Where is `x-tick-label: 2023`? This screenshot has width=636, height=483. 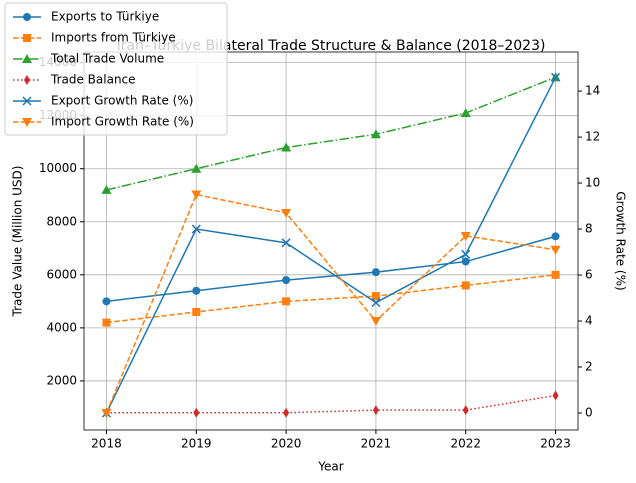
x-tick-label: 2023 is located at coordinates (555, 444).